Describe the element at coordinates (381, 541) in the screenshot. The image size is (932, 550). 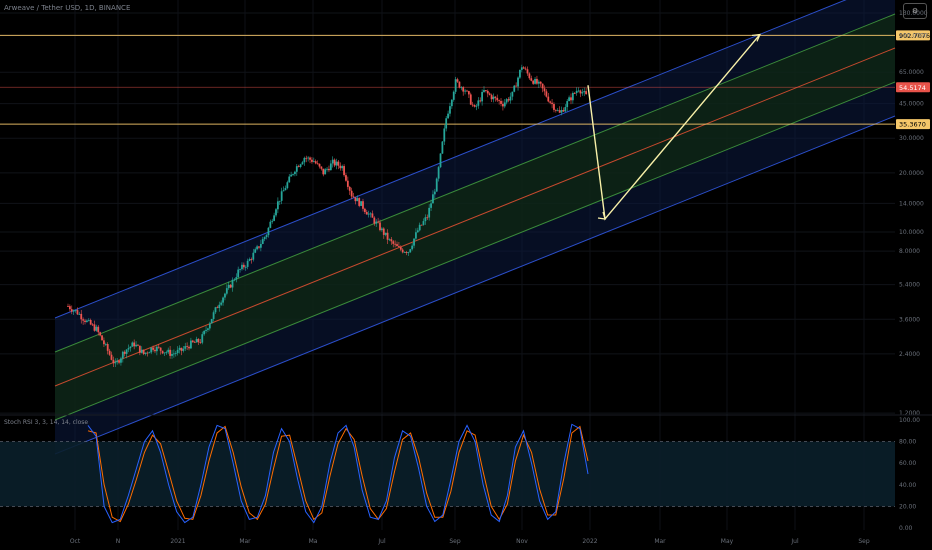
I see `time-tick-label: Jul` at that location.